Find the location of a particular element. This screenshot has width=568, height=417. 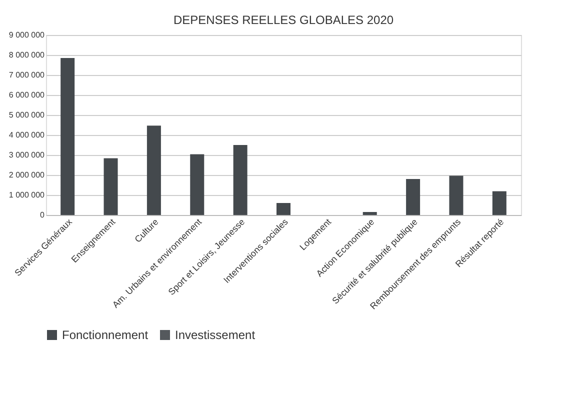

legend-label: Fonctionnement is located at coordinates (105, 335).